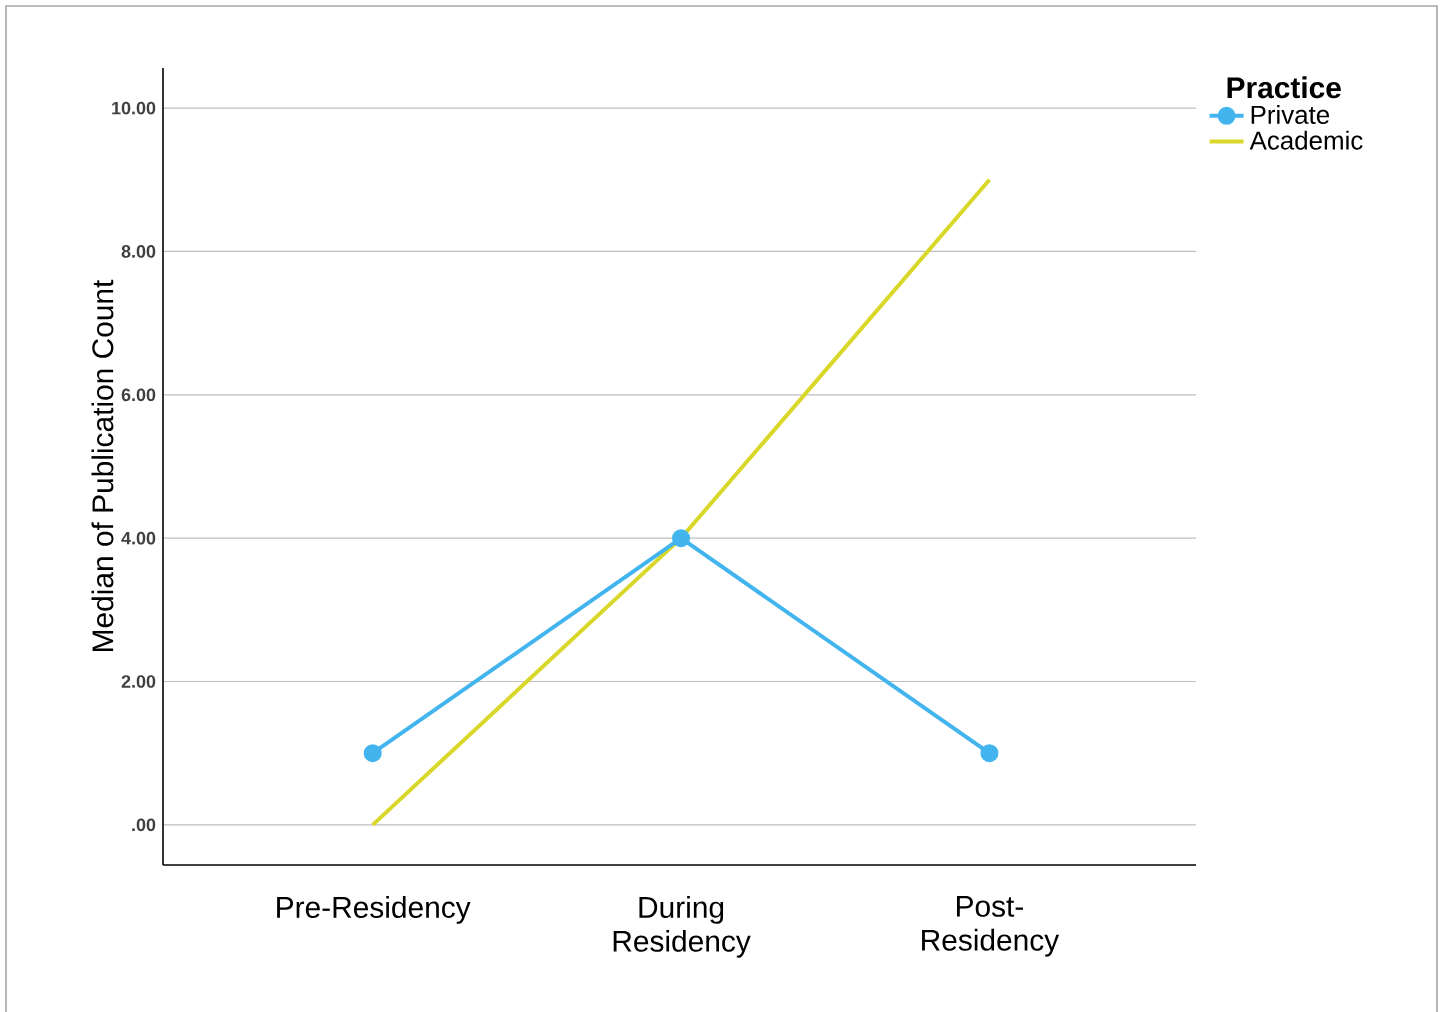 Image resolution: width=1442 pixels, height=1012 pixels. Describe the element at coordinates (138, 395) in the screenshot. I see `y-tick-label: 6.00` at that location.